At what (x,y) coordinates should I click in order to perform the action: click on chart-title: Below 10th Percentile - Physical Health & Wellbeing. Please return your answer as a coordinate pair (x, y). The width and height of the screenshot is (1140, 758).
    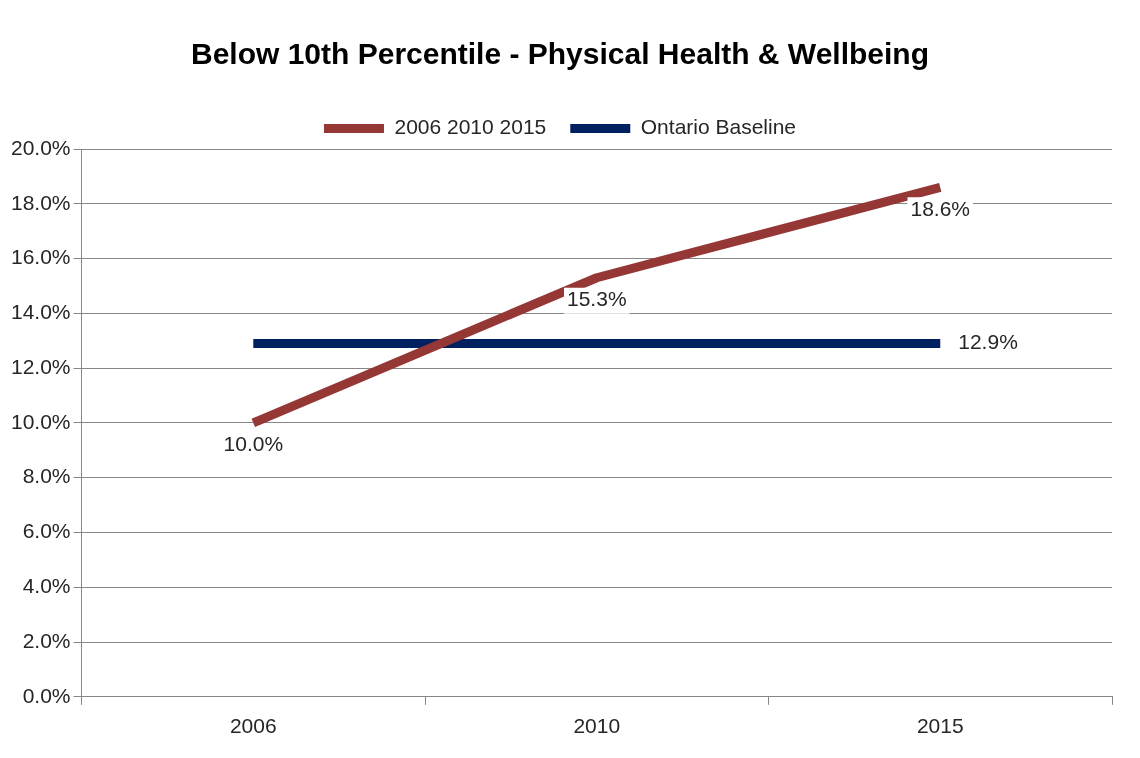
    Looking at the image, I should click on (560, 54).